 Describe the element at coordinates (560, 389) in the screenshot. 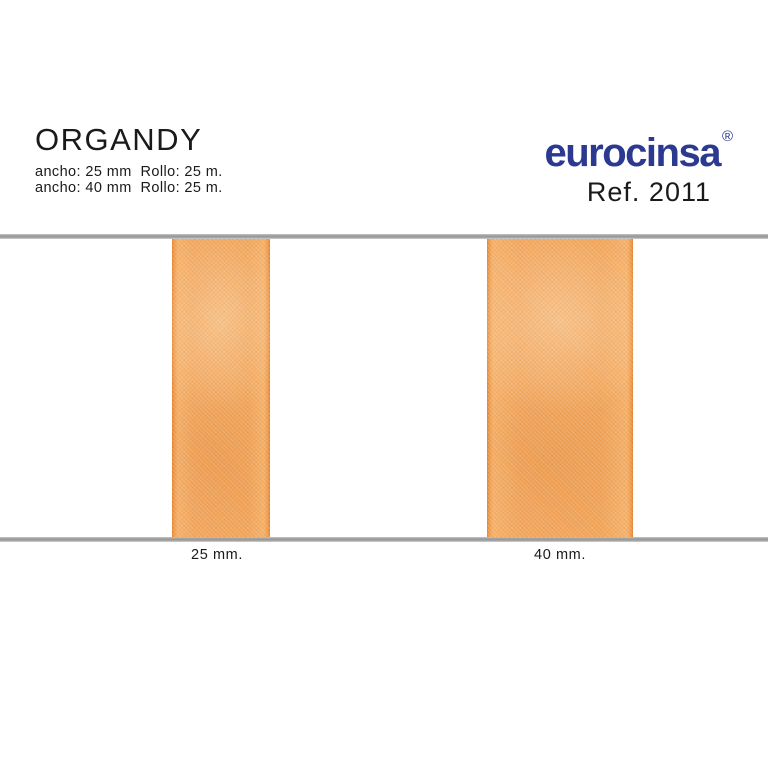

I see `ribbon-sample-40mm` at that location.